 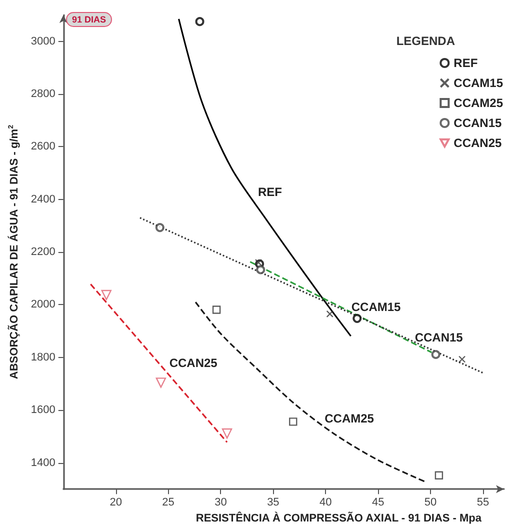 I want to click on series-label: REF, so click(x=270, y=191).